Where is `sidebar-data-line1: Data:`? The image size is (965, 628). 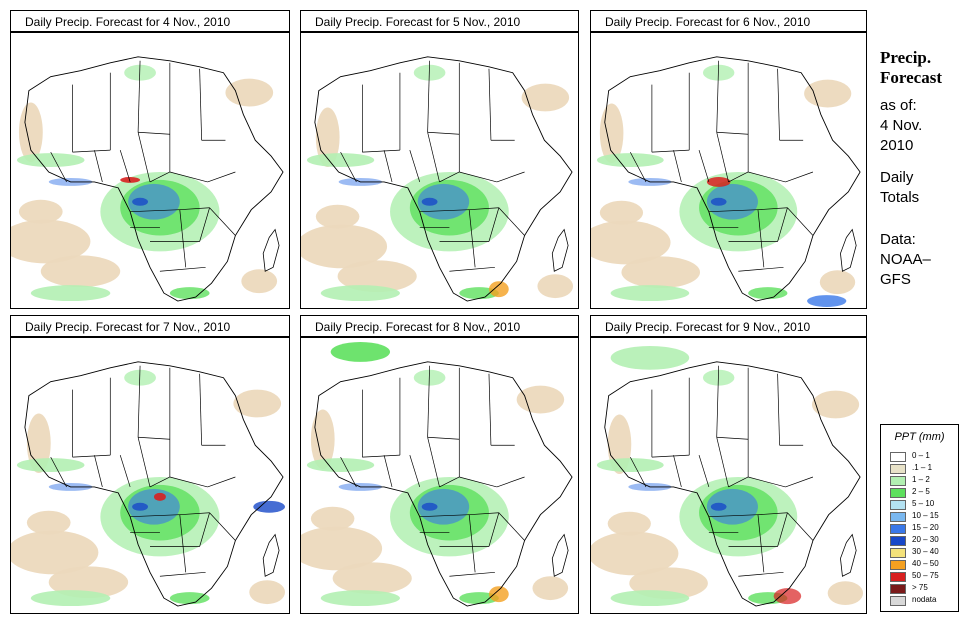
sidebar-data-line1: Data: is located at coordinates (898, 239).